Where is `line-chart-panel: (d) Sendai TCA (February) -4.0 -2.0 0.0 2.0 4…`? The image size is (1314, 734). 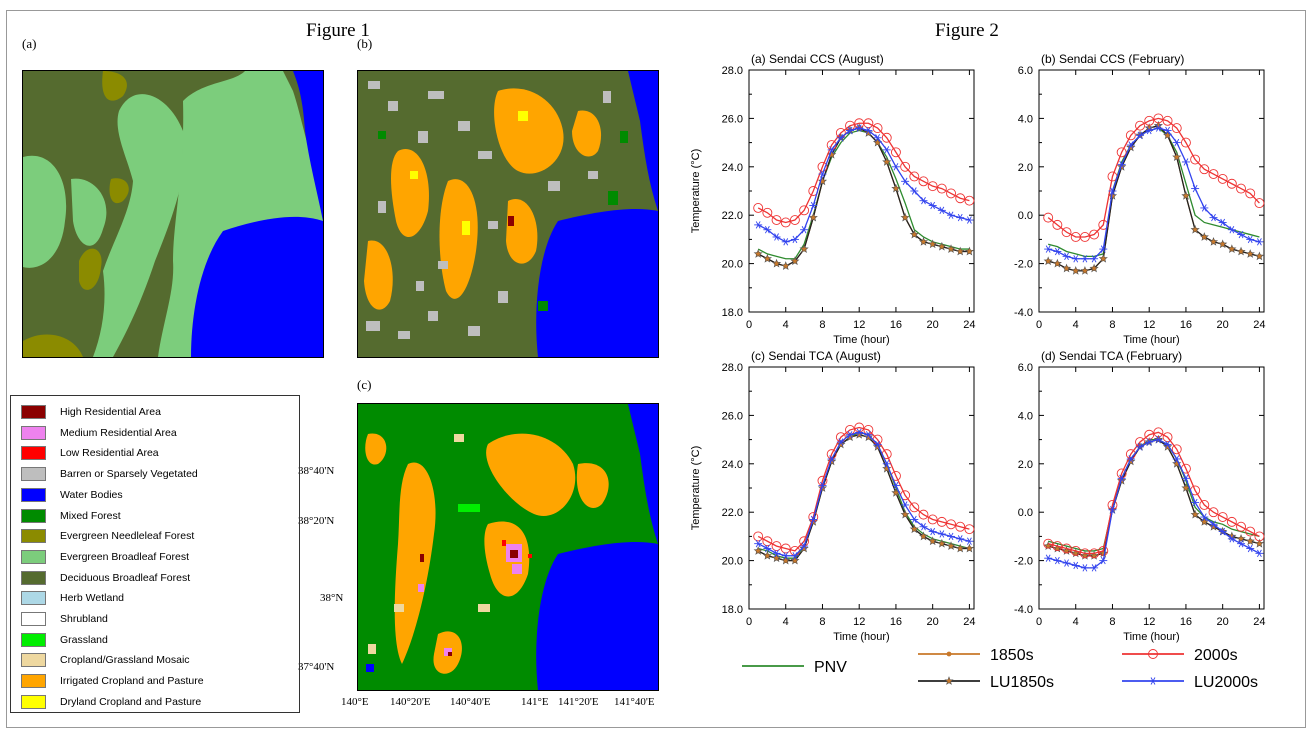 line-chart-panel: (d) Sendai TCA (February) -4.0 -2.0 0.0 2.0 4… is located at coordinates (1140, 496).